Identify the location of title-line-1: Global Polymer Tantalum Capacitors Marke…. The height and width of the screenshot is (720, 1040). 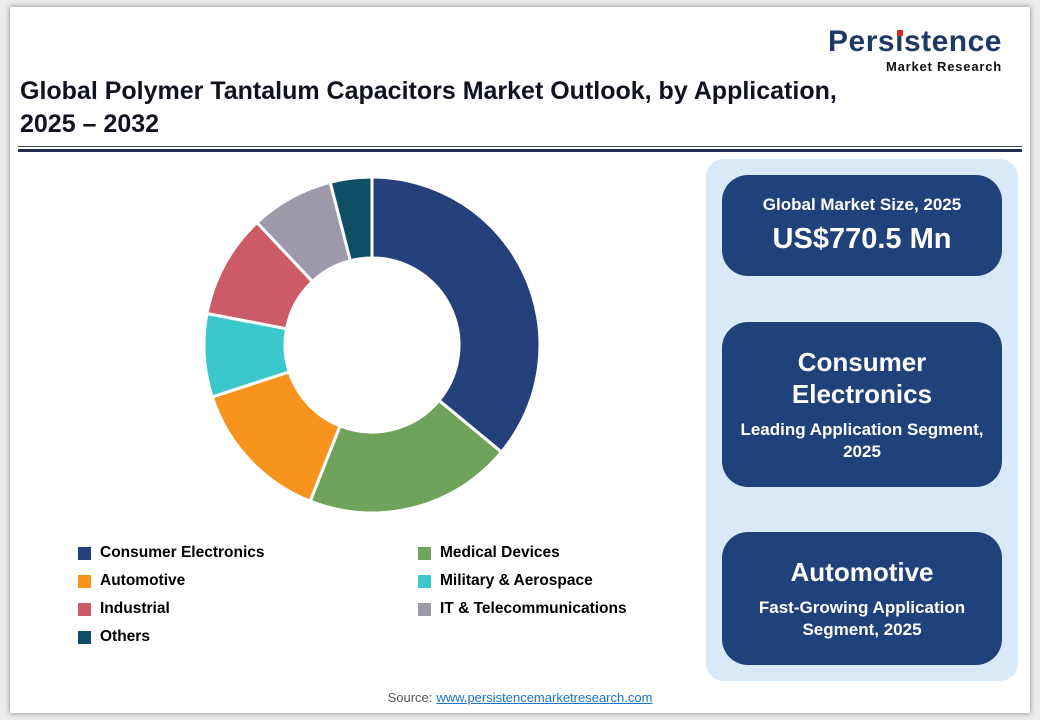
(428, 91).